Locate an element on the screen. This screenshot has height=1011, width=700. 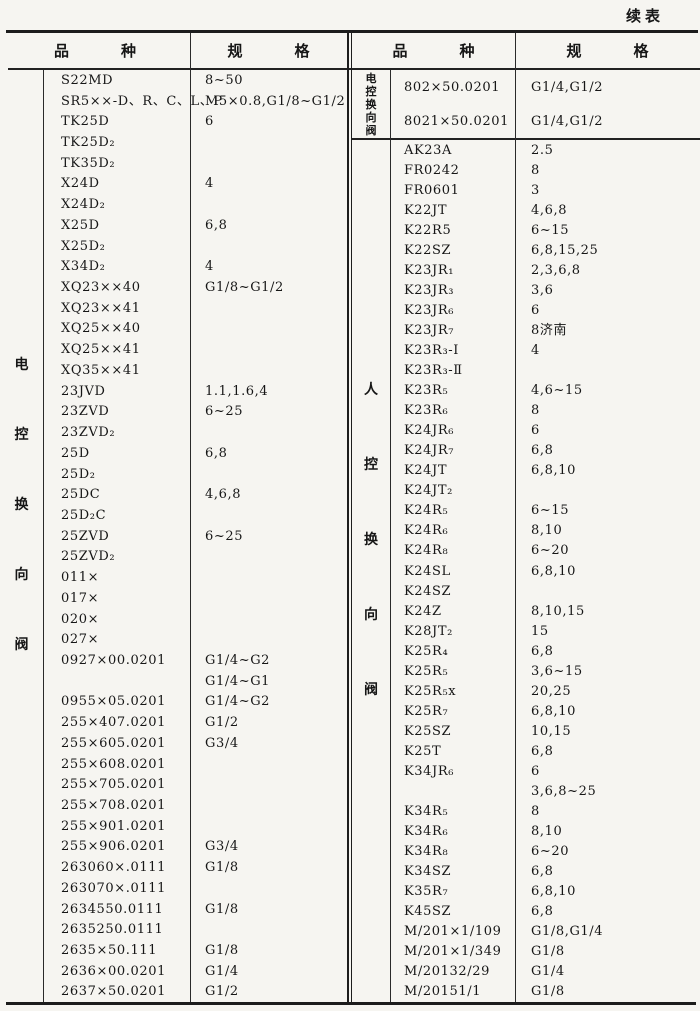
product-name: K23JR₆ is located at coordinates (429, 310).